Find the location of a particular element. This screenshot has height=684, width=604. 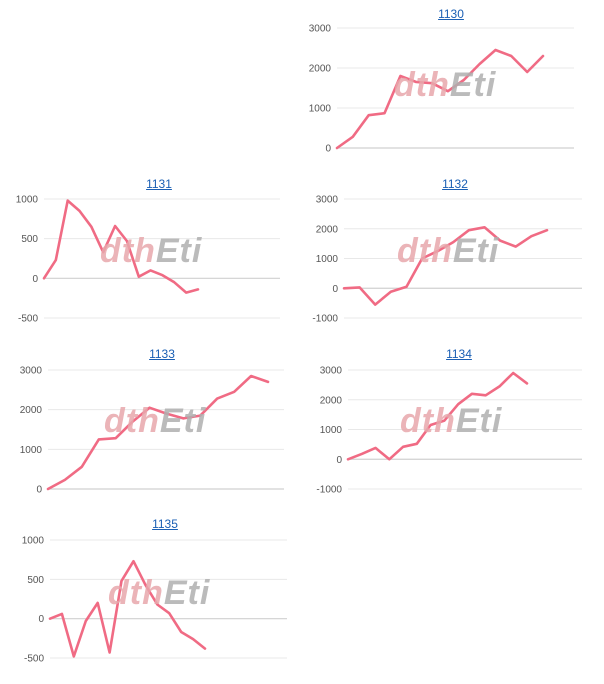

chart-svg-1130: 0 1000 2000 3000 is located at coordinates (441, 89).